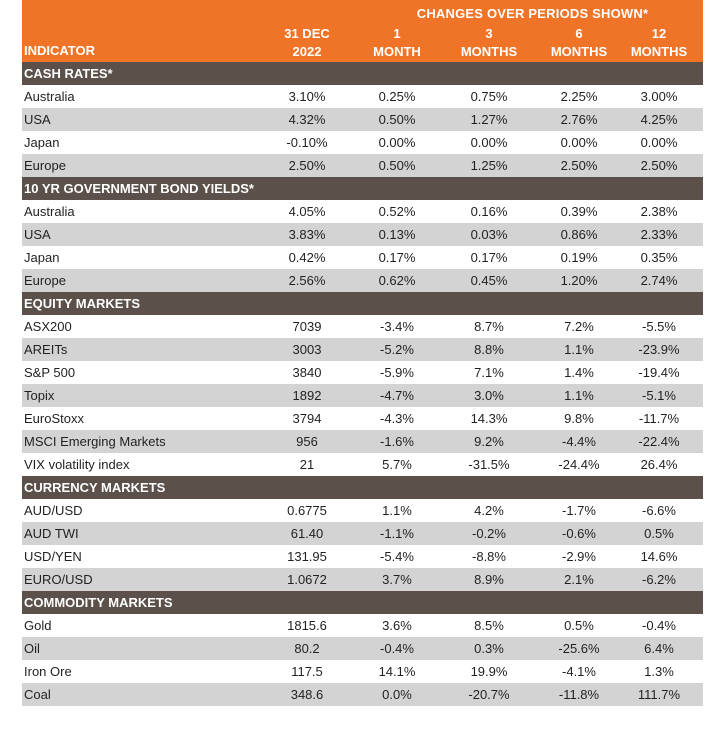 Image resolution: width=725 pixels, height=739 pixels. Describe the element at coordinates (307, 42) in the screenshot. I see `column-header-31-dec: 31 DEC 2022` at that location.